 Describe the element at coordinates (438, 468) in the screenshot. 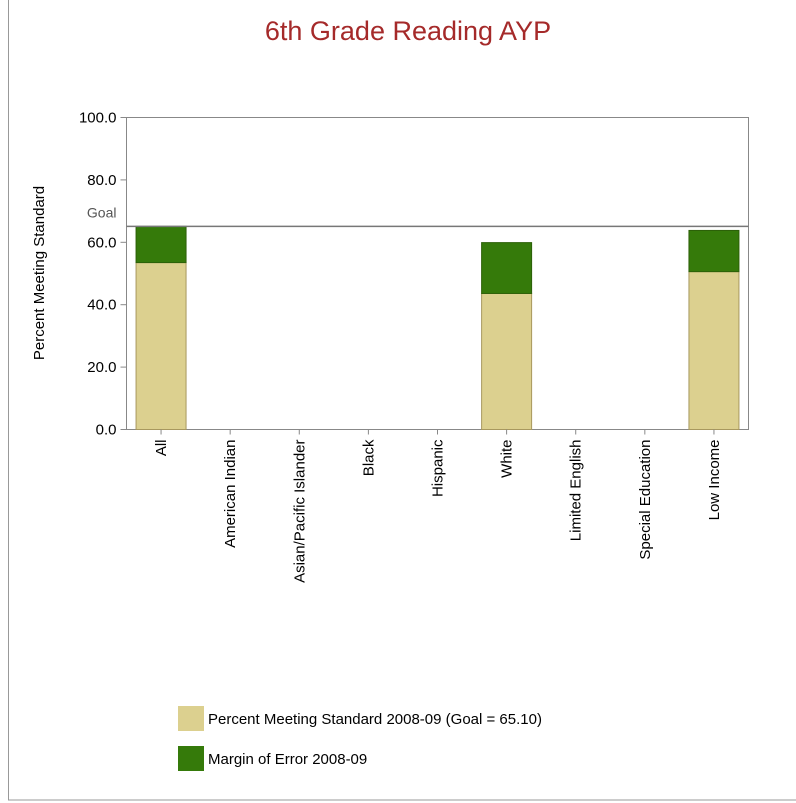

I see `x-tick-label: Hispanic` at that location.